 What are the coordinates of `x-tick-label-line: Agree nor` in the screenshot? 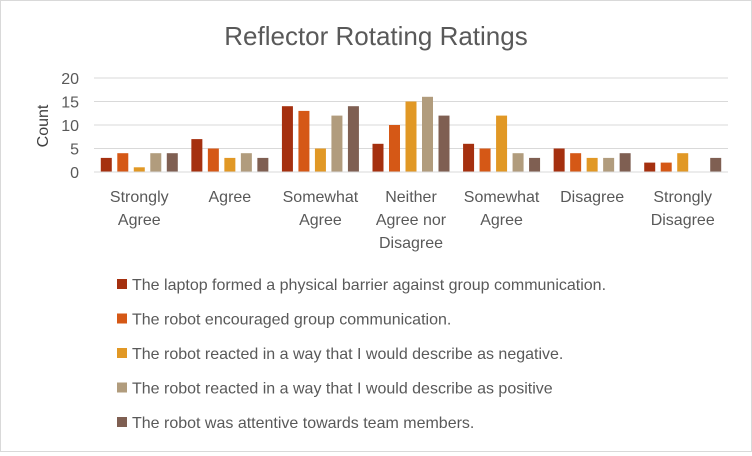 It's located at (411, 220).